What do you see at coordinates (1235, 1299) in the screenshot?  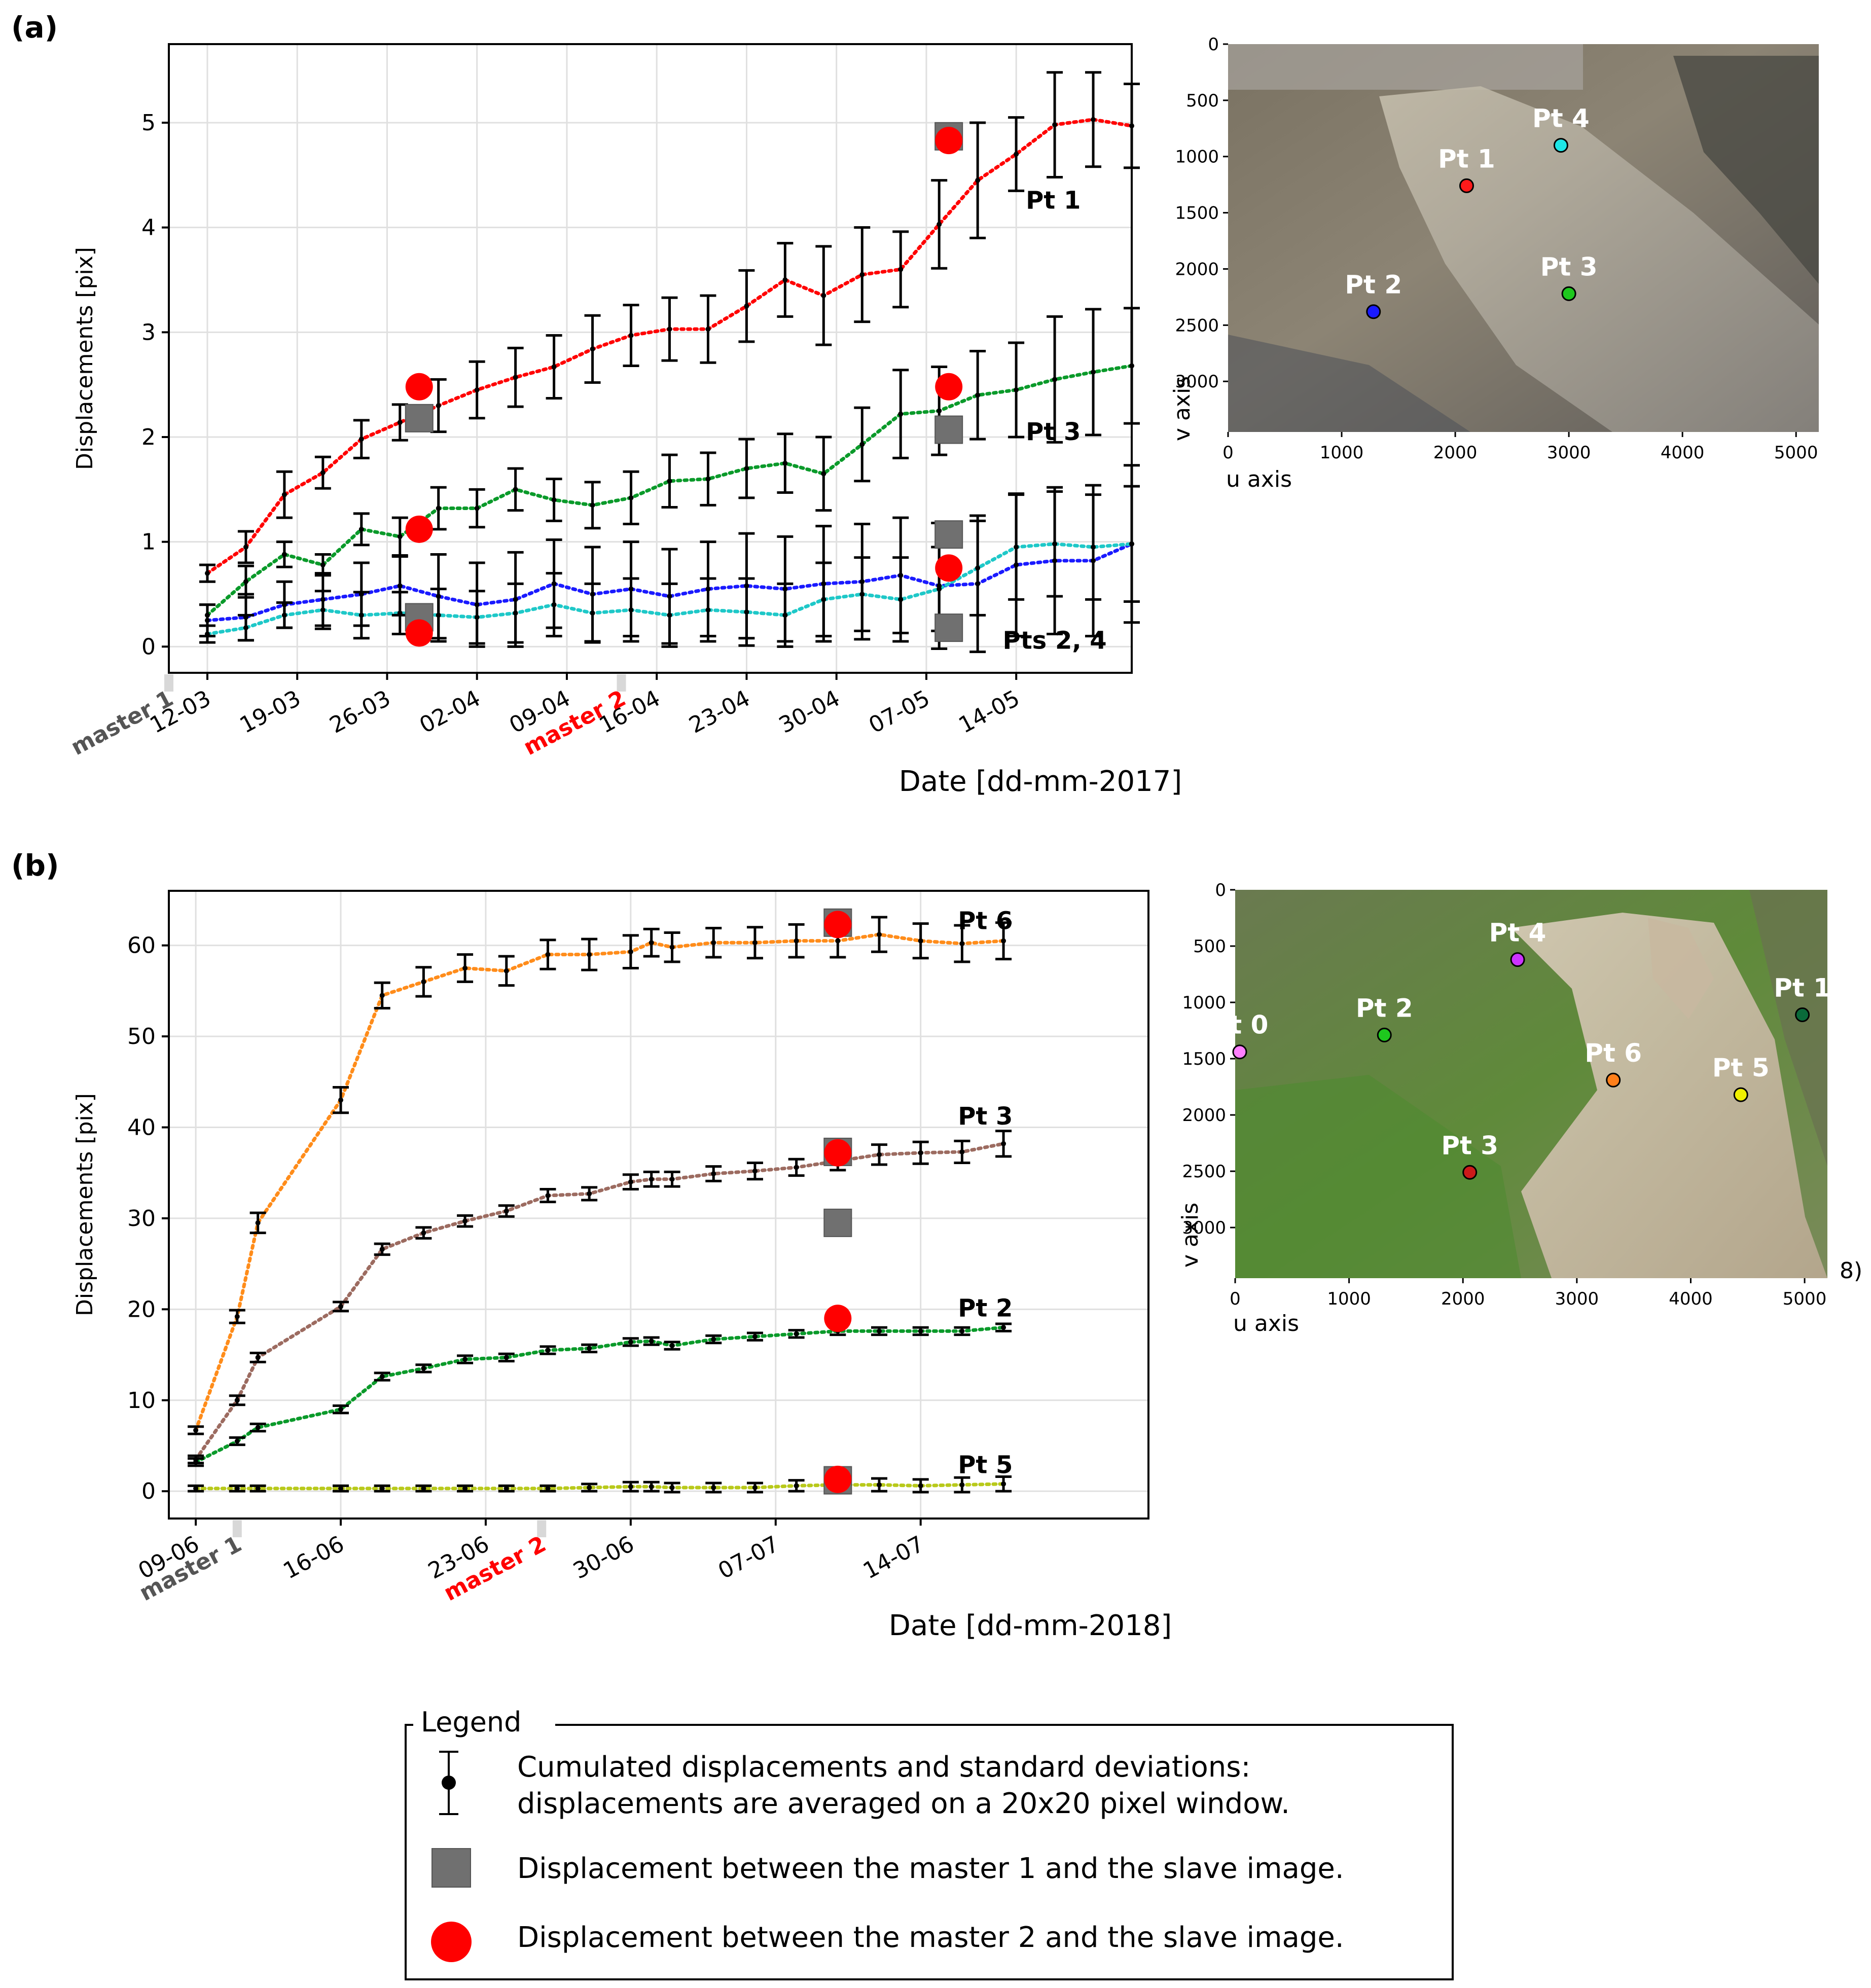 I see `photo-x-tick-label: 0` at bounding box center [1235, 1299].